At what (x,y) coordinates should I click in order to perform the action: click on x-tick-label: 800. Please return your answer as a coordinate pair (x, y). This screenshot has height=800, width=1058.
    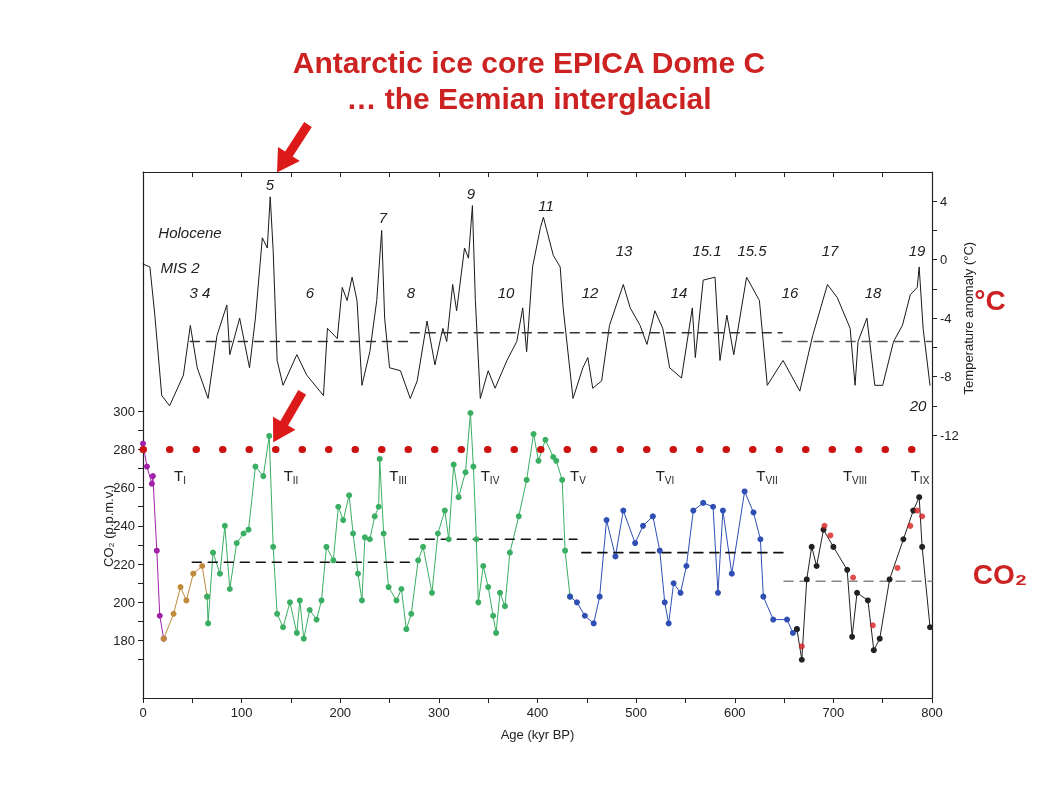
    Looking at the image, I should click on (932, 712).